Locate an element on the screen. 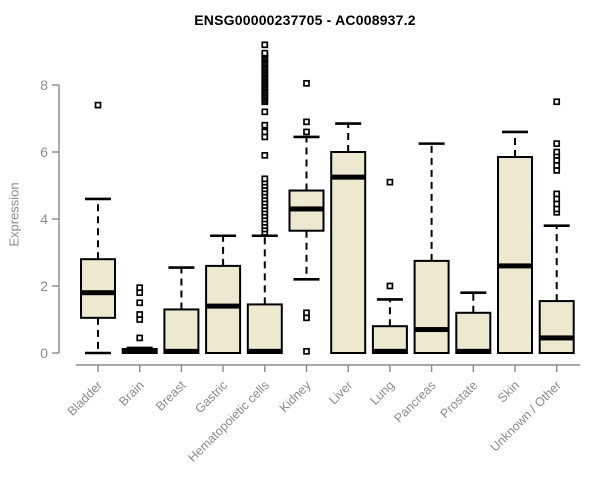 This screenshot has height=500, width=600. category-label: Prostate is located at coordinates (459, 399).